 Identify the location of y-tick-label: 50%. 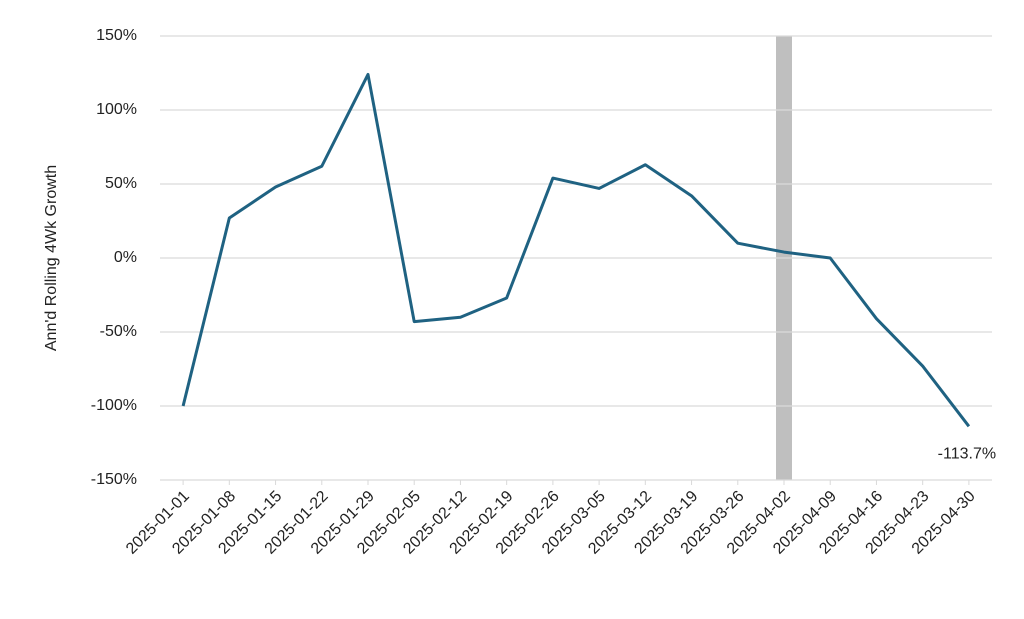
(121, 183).